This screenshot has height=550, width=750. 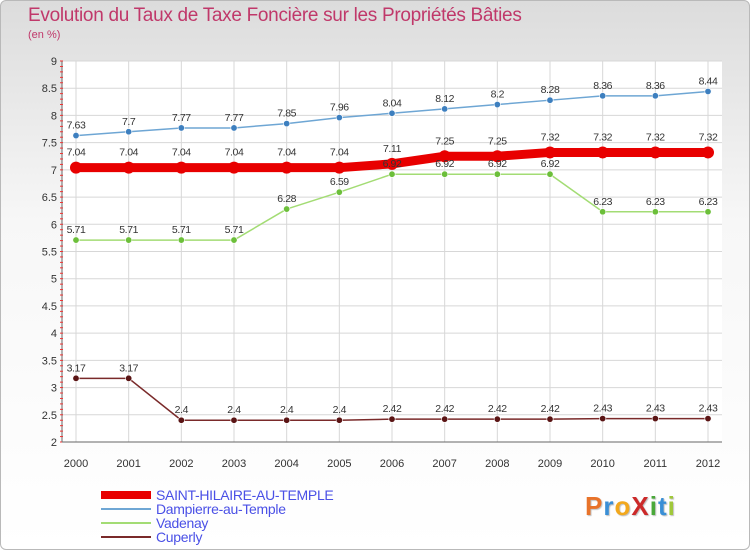 What do you see at coordinates (708, 464) in the screenshot?
I see `x-tick-label: 2012` at bounding box center [708, 464].